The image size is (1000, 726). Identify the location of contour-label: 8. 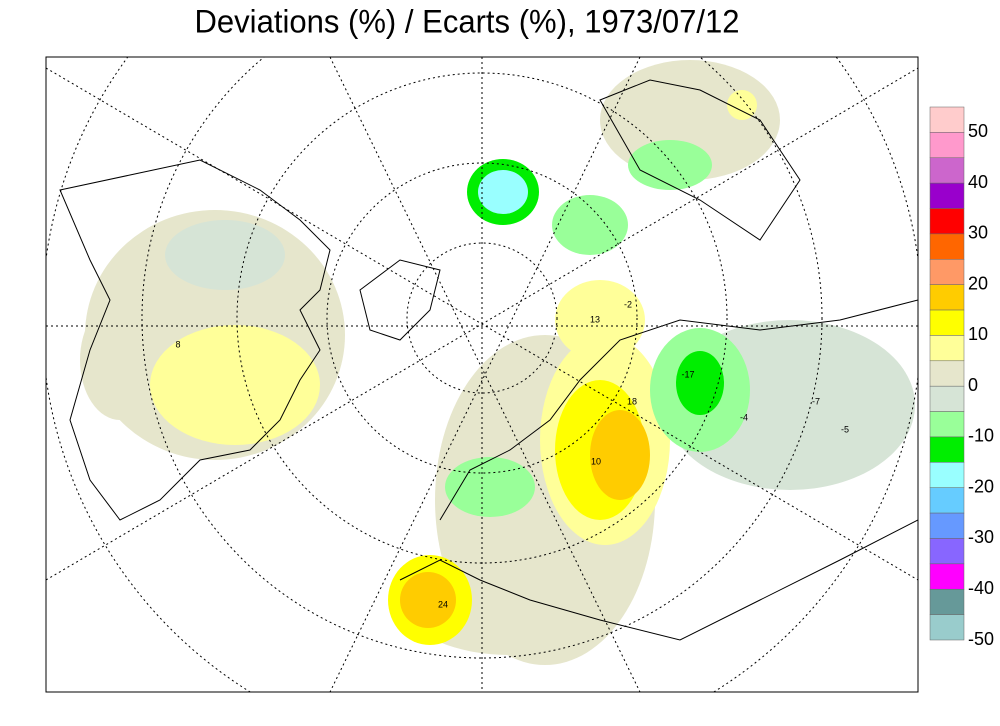
(177, 344).